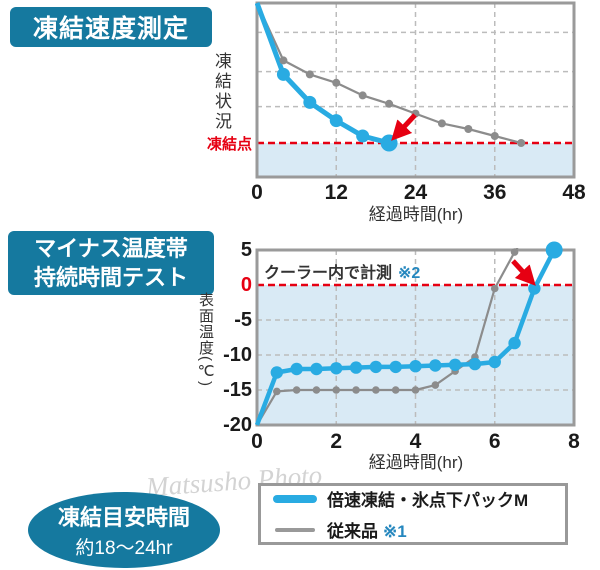 The image size is (600, 570). What do you see at coordinates (416, 462) in the screenshot?
I see `chart2-x-axis-label: 経過時間(hr)` at bounding box center [416, 462].